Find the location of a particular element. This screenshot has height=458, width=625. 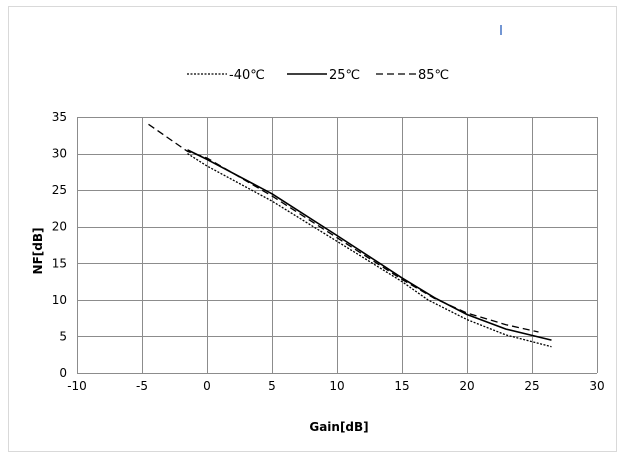

y-tick-label: 30 is located at coordinates (59, 154).